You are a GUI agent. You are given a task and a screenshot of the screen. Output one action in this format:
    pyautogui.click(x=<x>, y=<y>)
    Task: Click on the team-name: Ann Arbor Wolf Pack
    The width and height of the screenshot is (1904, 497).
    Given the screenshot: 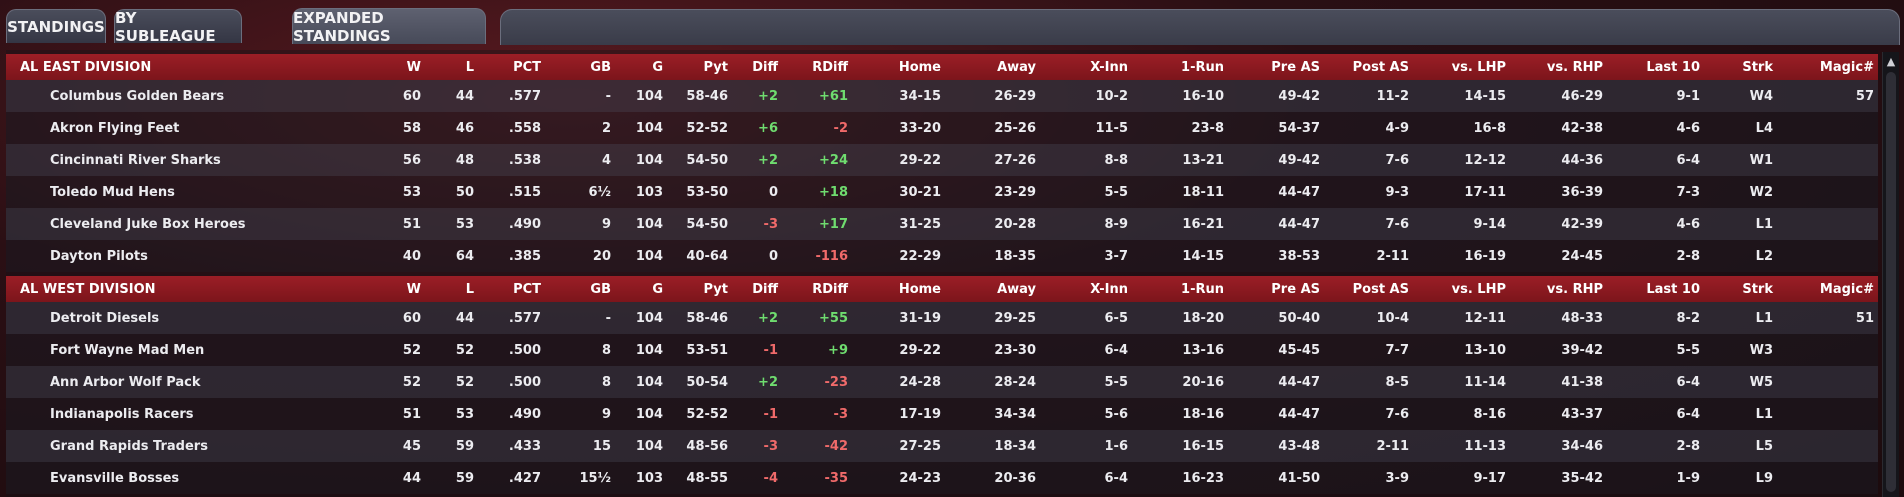 What is the action you would take?
    pyautogui.click(x=125, y=382)
    